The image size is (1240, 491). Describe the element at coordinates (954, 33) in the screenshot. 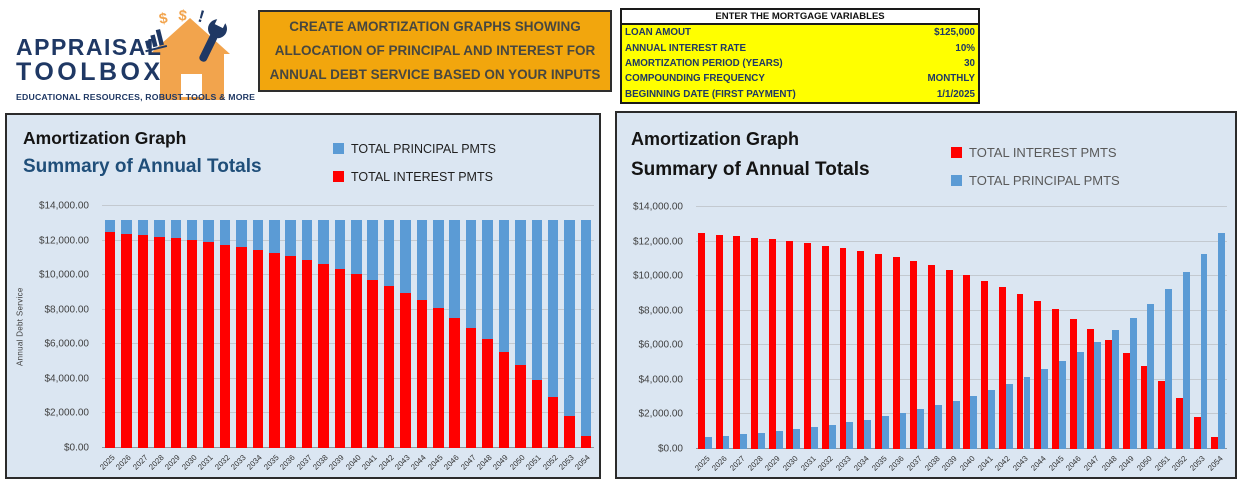

I see `variable-value-input: $125,000` at that location.